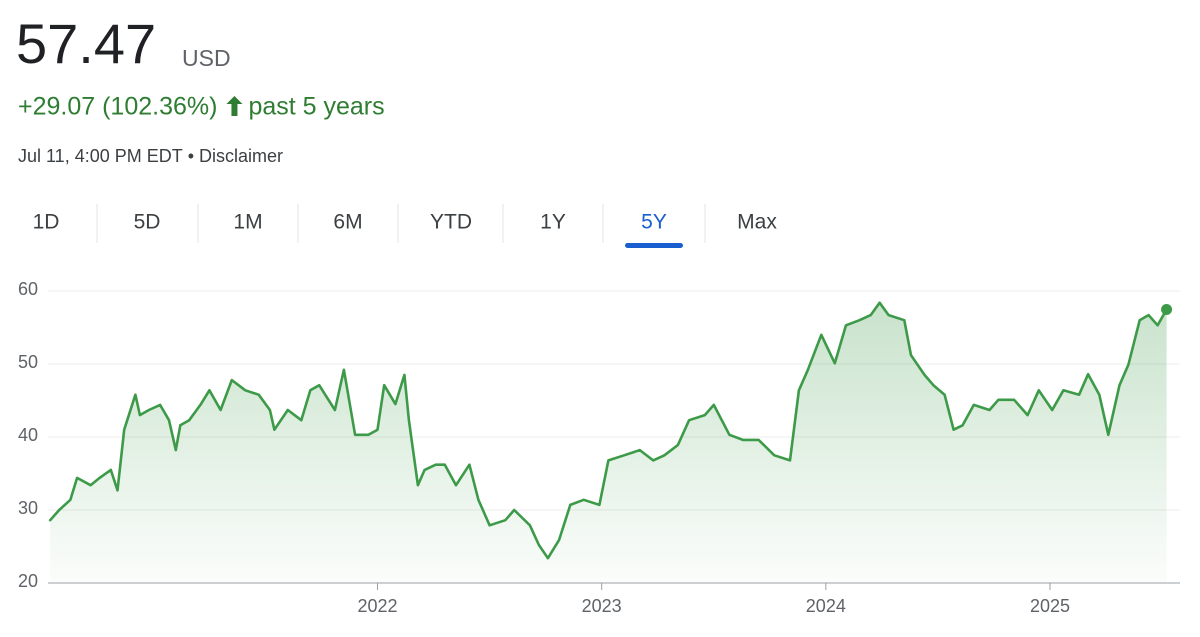 The image size is (1200, 637). I want to click on range-tab: 1Y, so click(553, 222).